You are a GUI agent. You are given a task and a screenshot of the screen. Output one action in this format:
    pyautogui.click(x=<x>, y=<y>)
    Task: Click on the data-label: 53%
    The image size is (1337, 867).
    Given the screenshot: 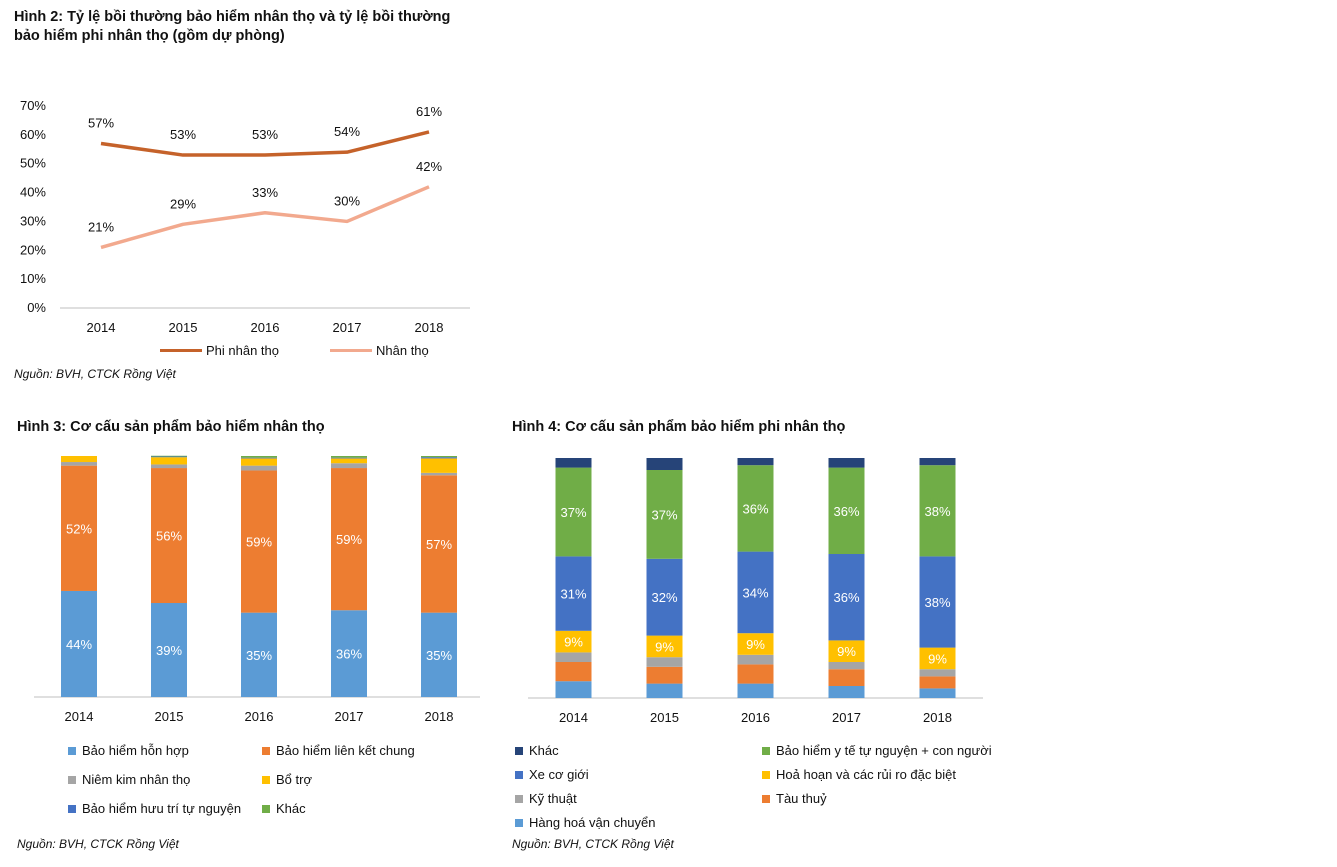 What is the action you would take?
    pyautogui.click(x=183, y=134)
    